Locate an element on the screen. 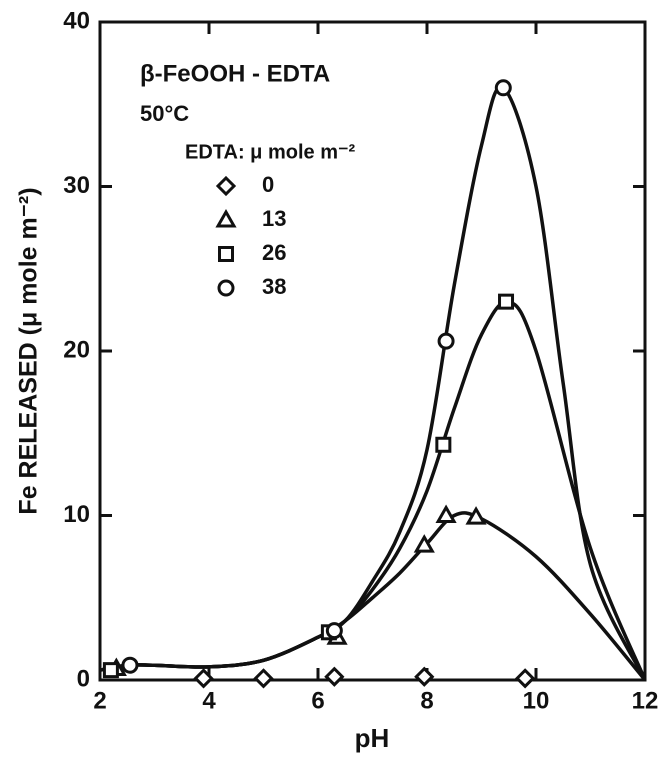 The image size is (666, 757). y-tick-label: 0 is located at coordinates (83, 678).